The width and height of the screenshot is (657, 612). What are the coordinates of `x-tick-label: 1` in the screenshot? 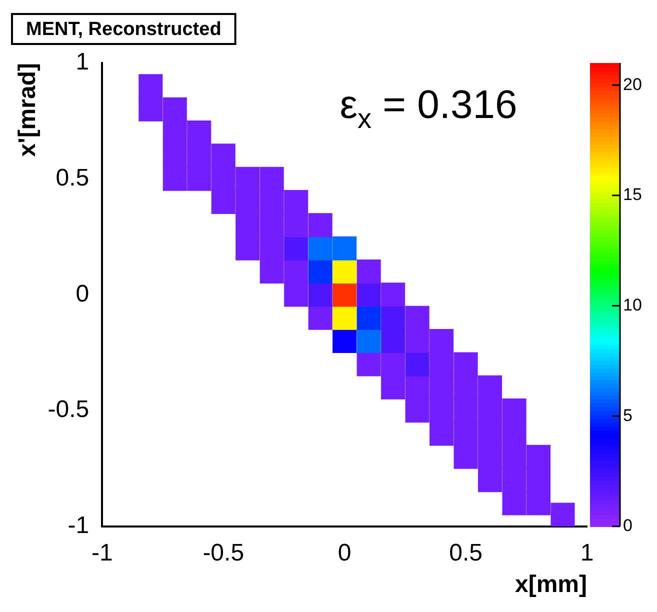 It's located at (587, 552).